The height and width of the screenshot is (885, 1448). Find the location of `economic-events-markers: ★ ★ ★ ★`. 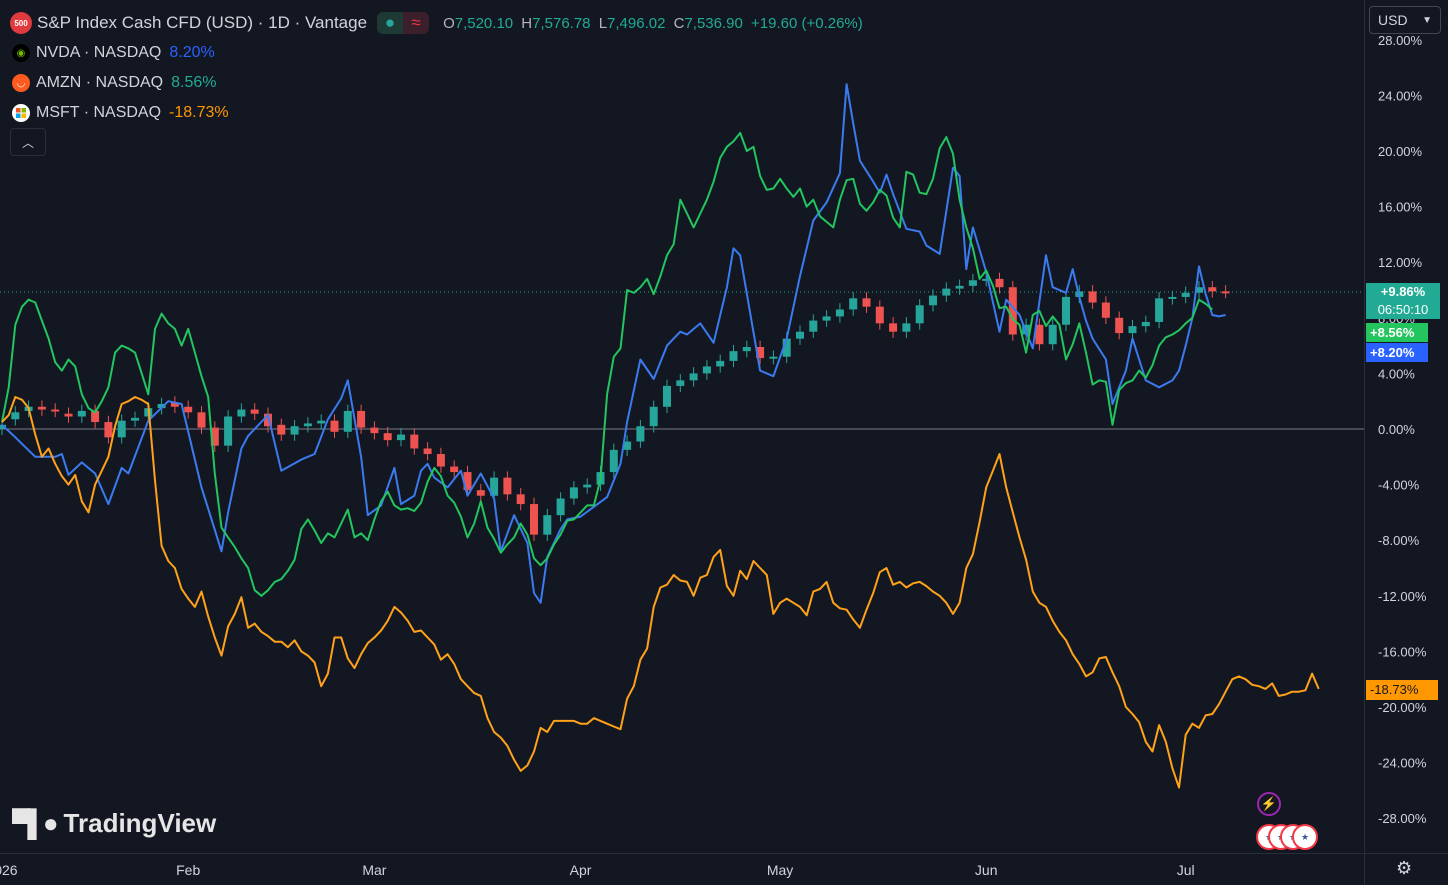

economic-events-markers: ★ ★ ★ ★ is located at coordinates (1287, 837).